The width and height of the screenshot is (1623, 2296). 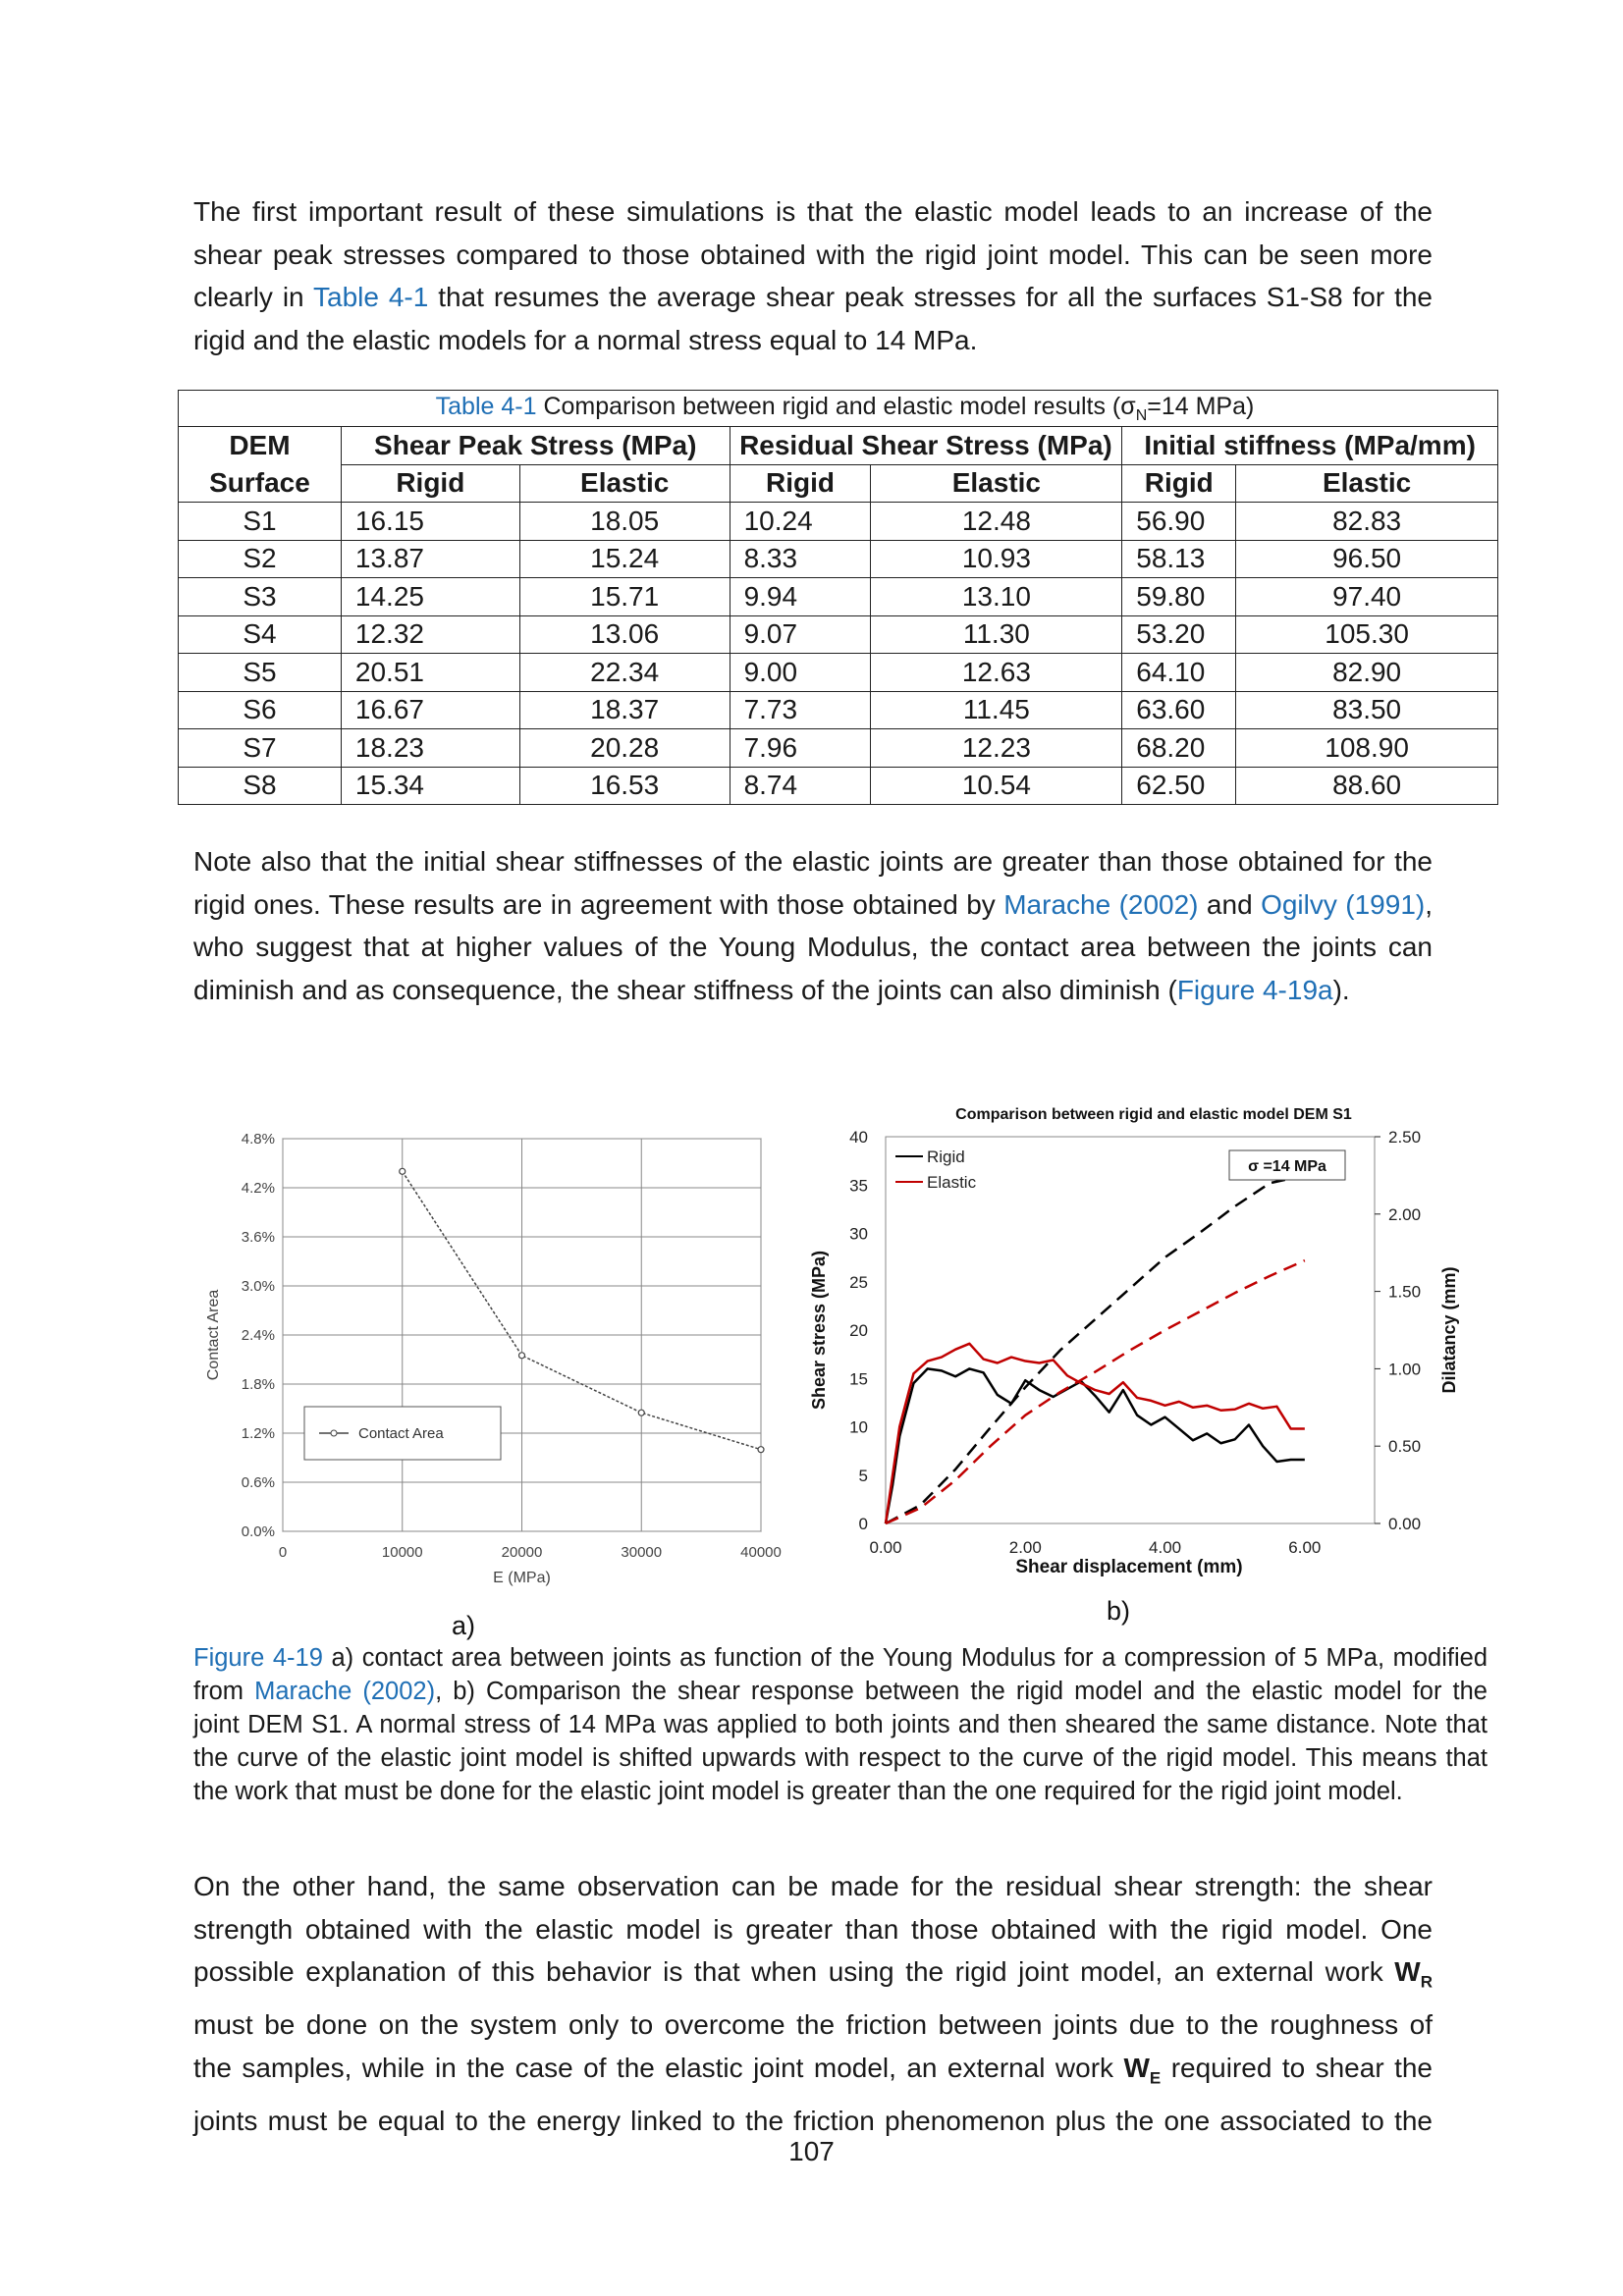 What do you see at coordinates (1304, 1548) in the screenshot?
I see `x-tick-label: 6.00` at bounding box center [1304, 1548].